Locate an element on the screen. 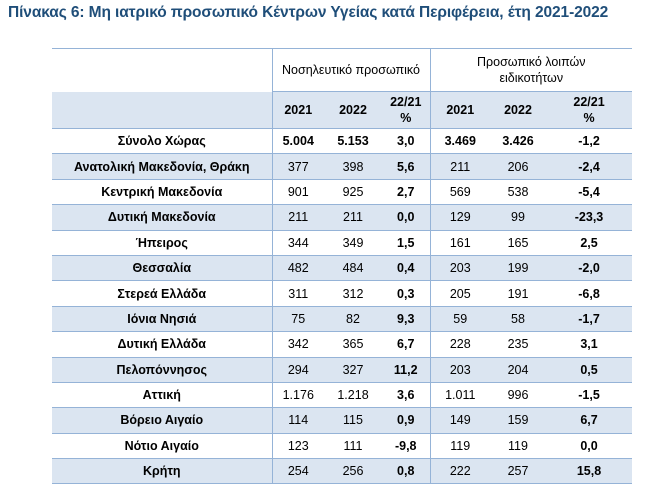  corner-cell is located at coordinates (162, 70).